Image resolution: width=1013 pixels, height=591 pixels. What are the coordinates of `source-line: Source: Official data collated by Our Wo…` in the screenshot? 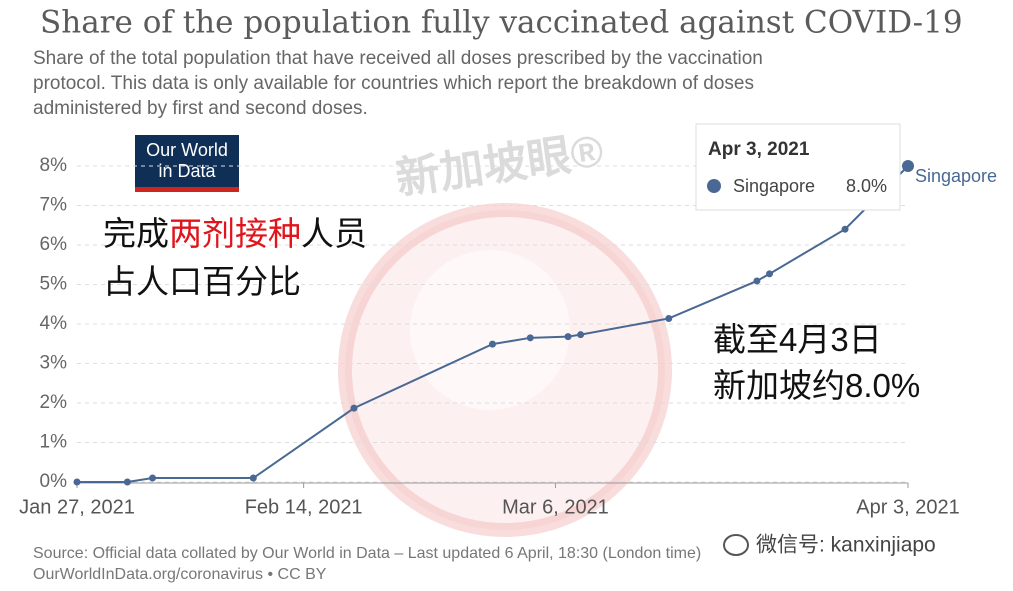 It's located at (367, 553).